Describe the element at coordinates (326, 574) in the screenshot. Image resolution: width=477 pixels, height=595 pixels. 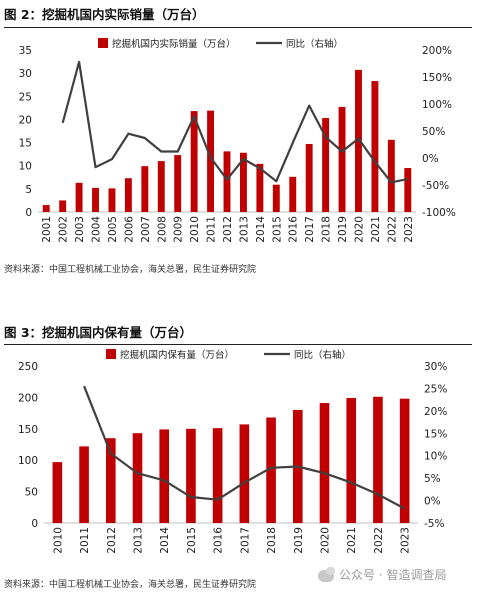
I see `wechat-icon` at that location.